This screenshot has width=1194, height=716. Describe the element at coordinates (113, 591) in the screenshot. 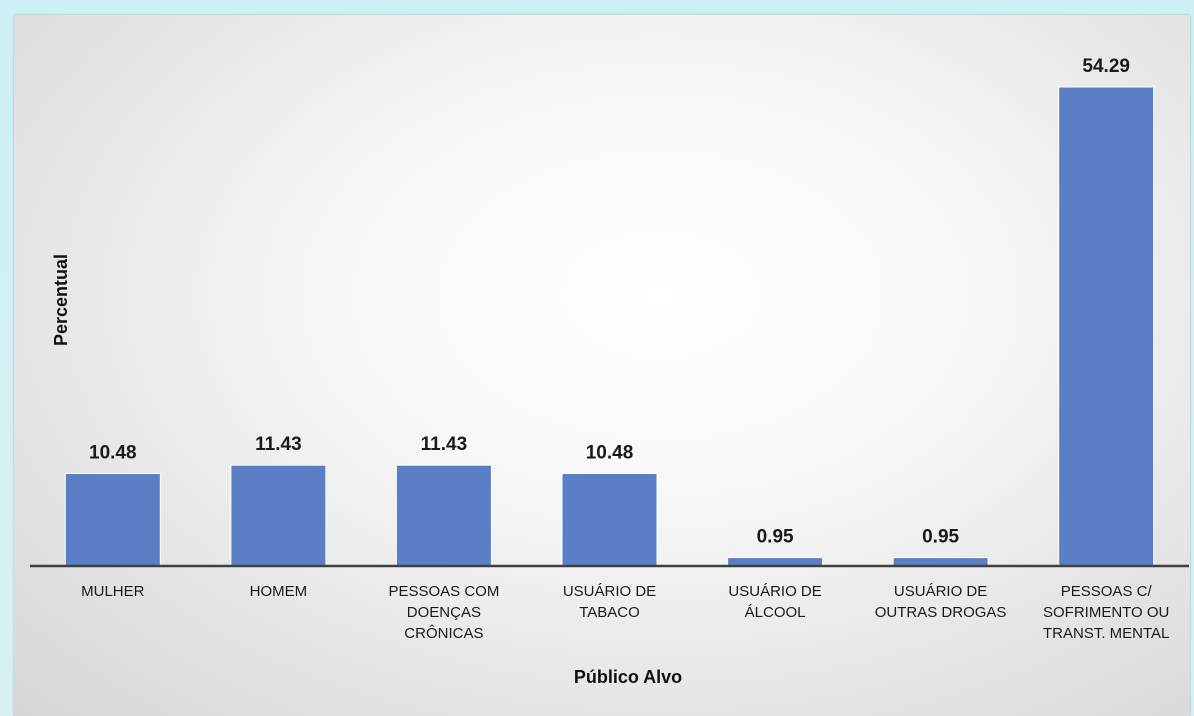

I see `category-tick-label: MULHER` at that location.